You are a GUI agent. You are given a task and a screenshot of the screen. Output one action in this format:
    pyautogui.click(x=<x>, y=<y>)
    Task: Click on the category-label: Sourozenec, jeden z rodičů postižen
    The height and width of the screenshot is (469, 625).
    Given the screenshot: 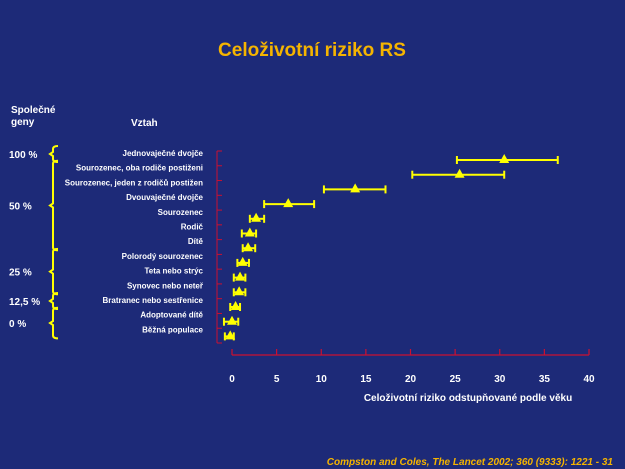 What is the action you would take?
    pyautogui.click(x=134, y=182)
    